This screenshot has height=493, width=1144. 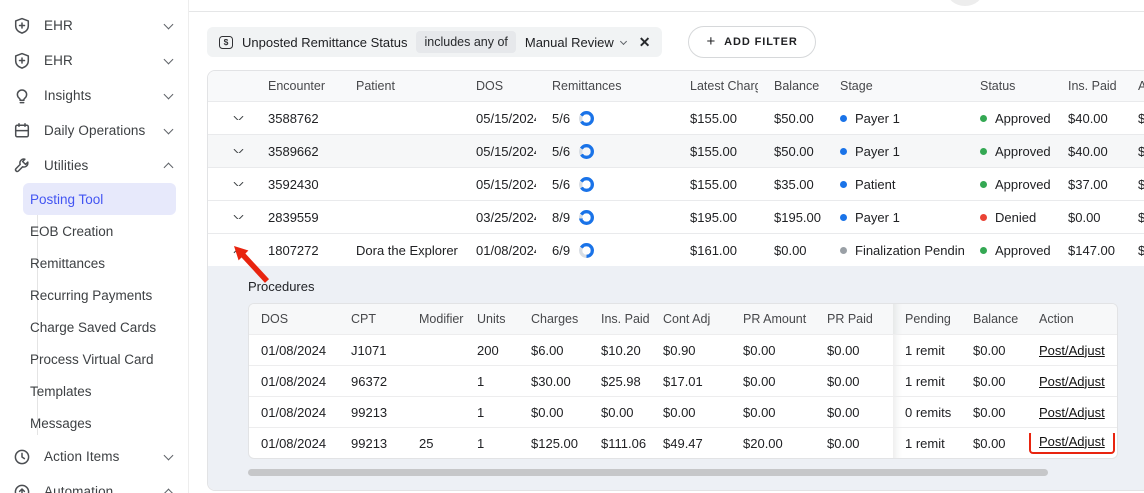 I want to click on adj-cell: $6, so click(x=1133, y=118).